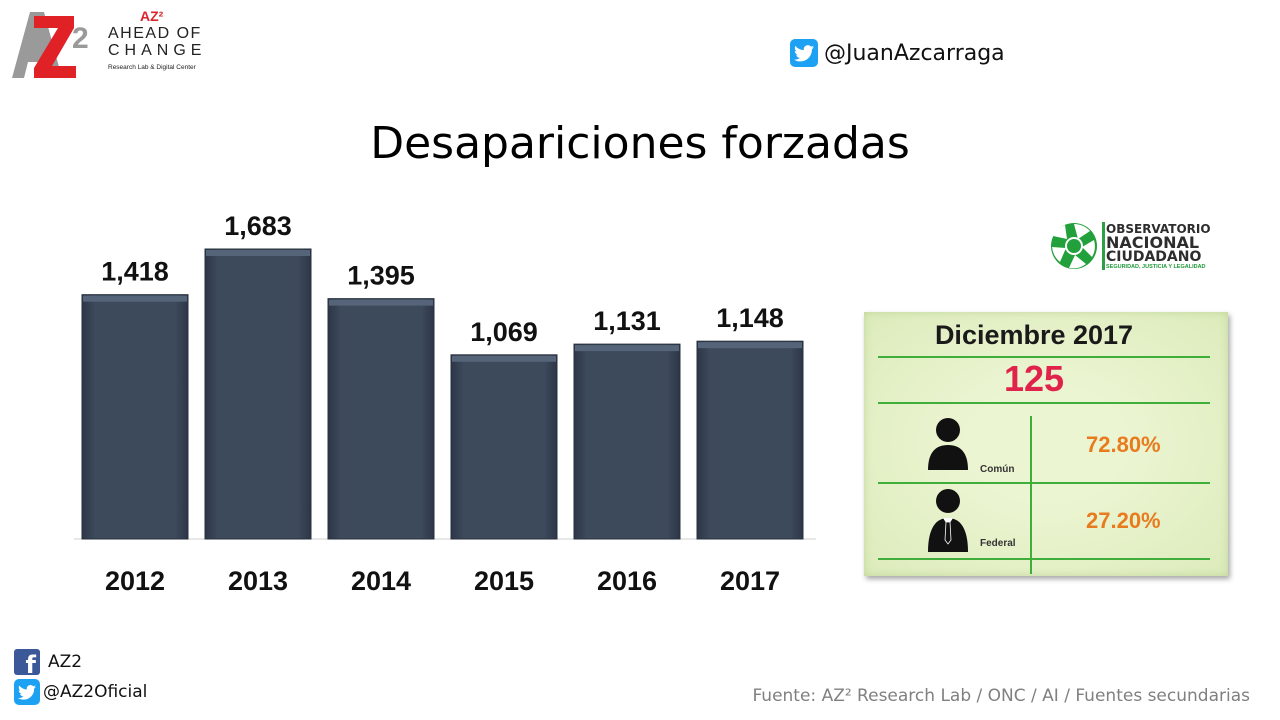  I want to click on brand-line1: AHEAD OF, so click(155, 33).